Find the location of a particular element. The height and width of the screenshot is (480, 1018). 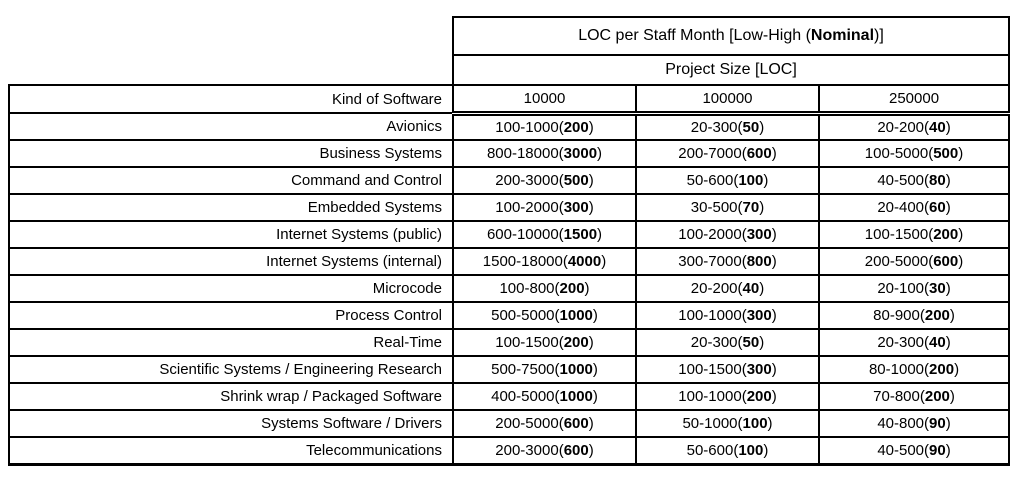

range-text: 80-900 is located at coordinates (896, 315).